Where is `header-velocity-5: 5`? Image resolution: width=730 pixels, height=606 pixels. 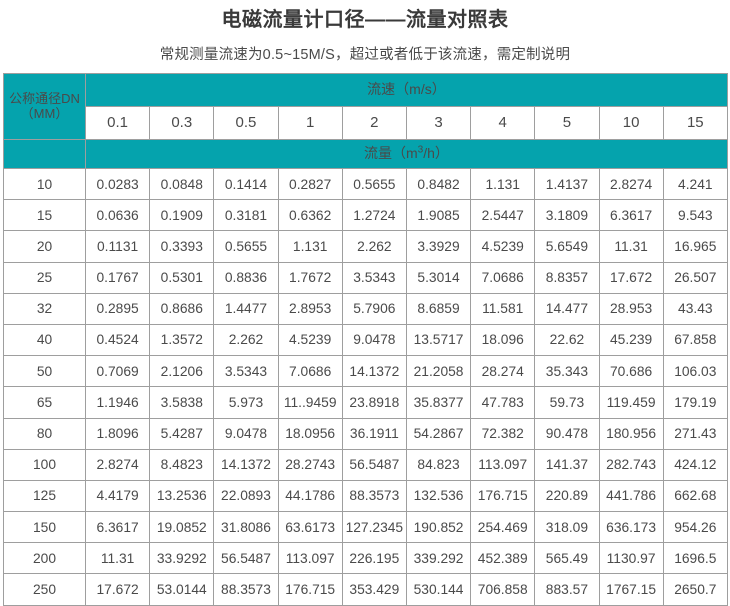
header-velocity-5: 5 is located at coordinates (567, 123).